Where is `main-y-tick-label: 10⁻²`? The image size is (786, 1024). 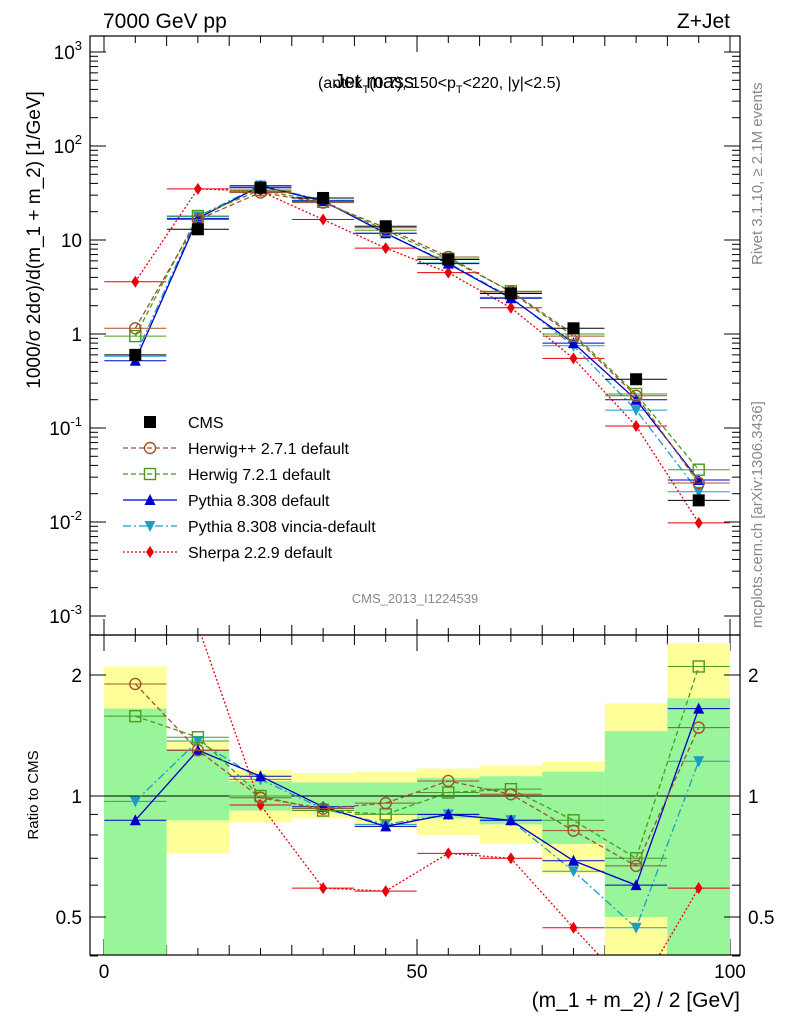
main-y-tick-label: 10⁻² is located at coordinates (65, 521).